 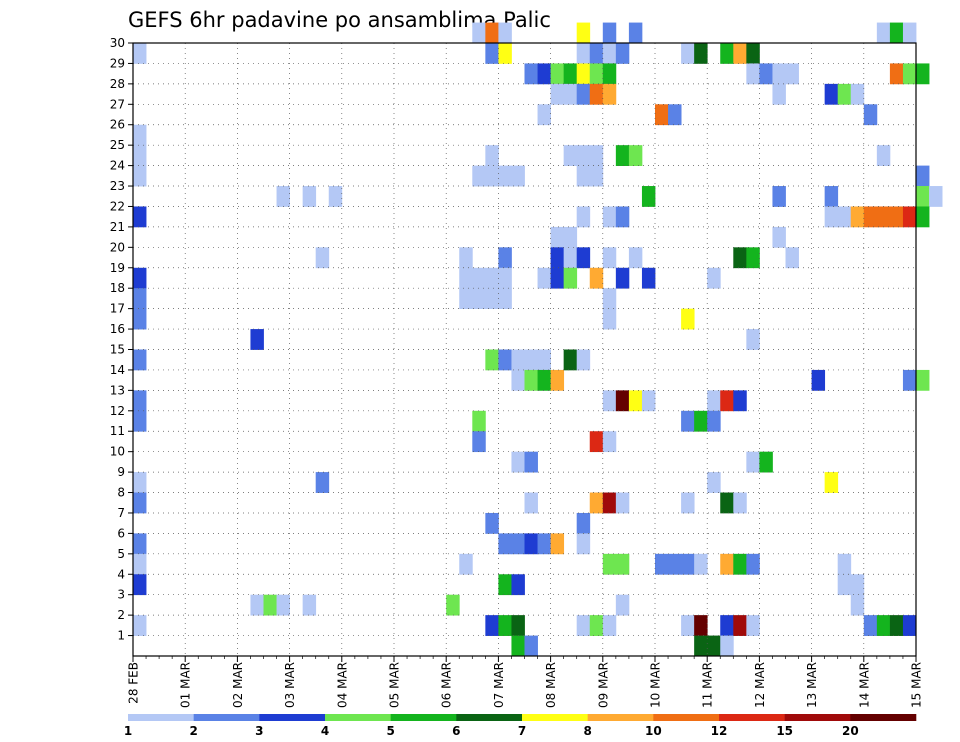 What do you see at coordinates (117, 247) in the screenshot?
I see `y-tick-label: 20` at bounding box center [117, 247].